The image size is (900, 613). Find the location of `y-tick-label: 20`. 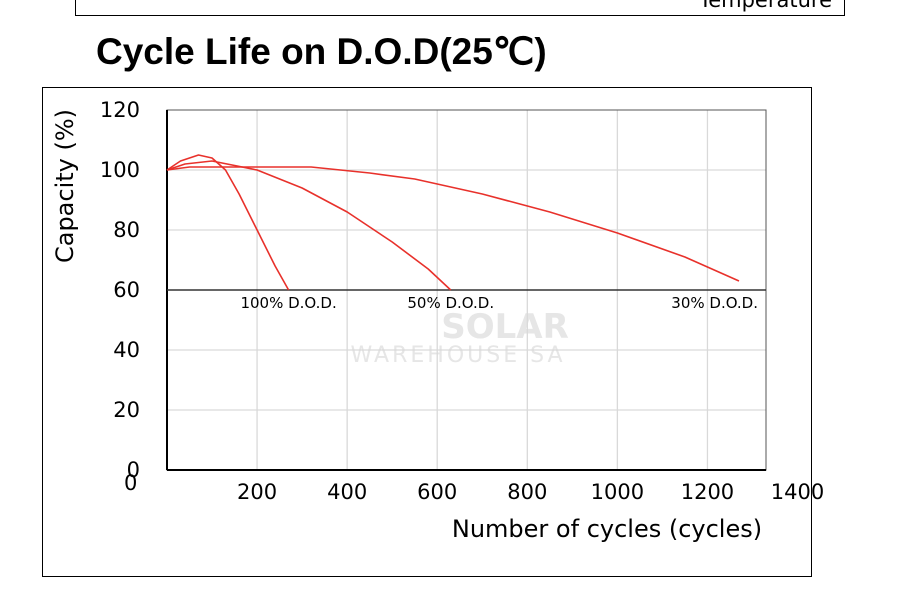

y-tick-label: 20 is located at coordinates (126, 410).